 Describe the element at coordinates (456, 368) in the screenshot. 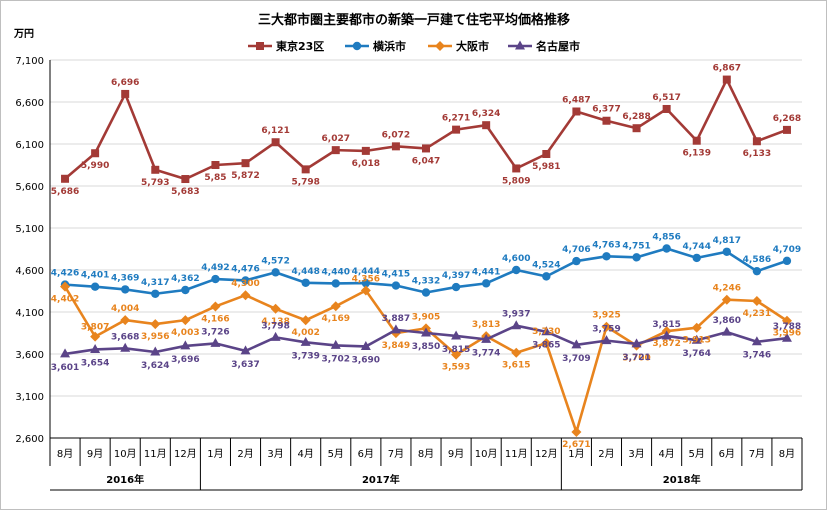

I see `data-label: 3,593` at that location.